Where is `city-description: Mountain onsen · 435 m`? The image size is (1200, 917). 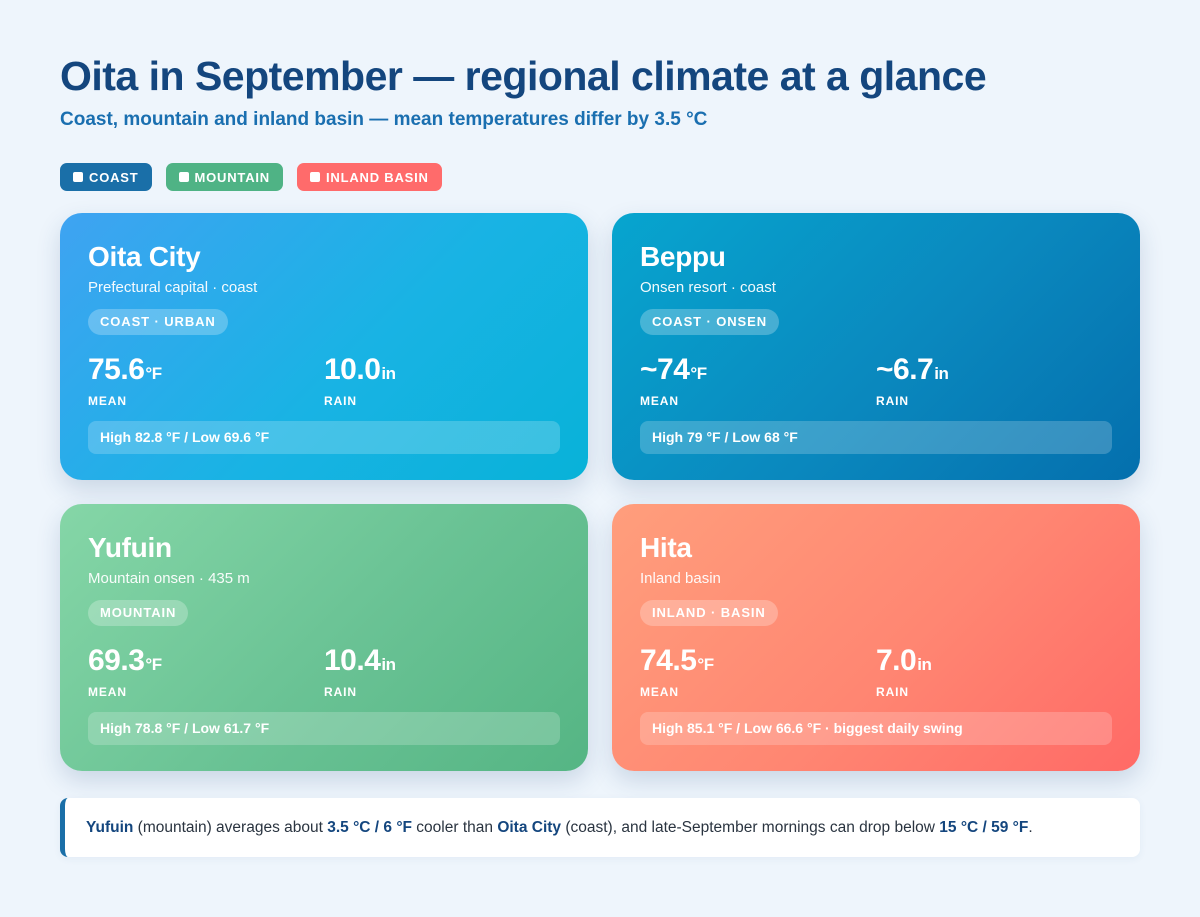 city-description: Mountain onsen · 435 m is located at coordinates (169, 578).